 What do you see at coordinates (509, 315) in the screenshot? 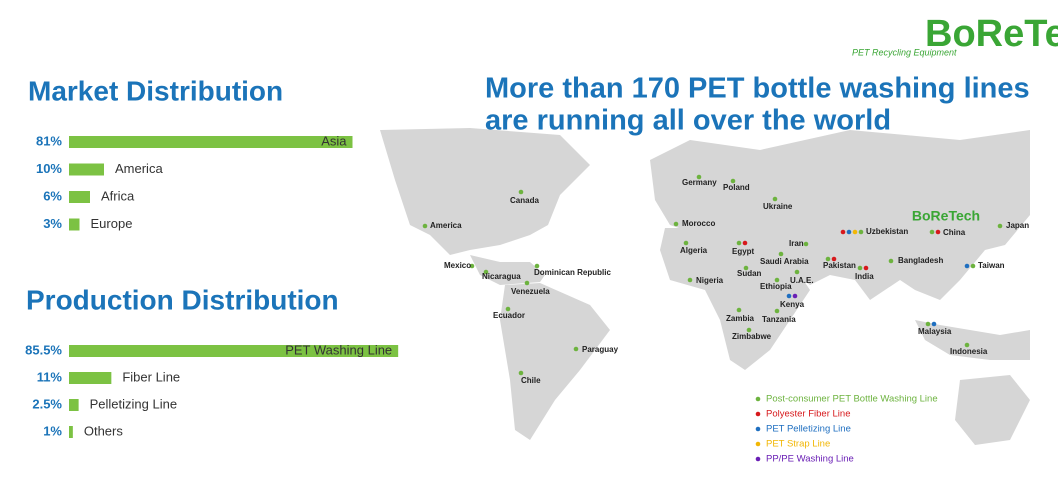
I see `city-label: Ecuador` at bounding box center [509, 315].